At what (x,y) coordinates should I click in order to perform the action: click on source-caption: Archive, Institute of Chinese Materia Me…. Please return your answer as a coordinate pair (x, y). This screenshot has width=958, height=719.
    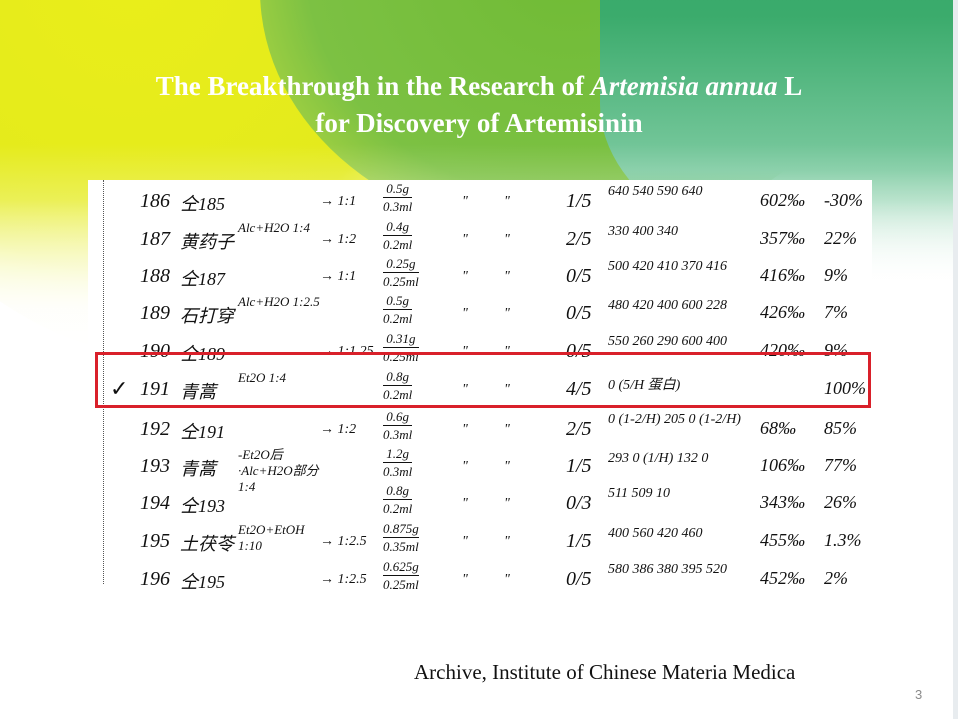
    Looking at the image, I should click on (605, 672).